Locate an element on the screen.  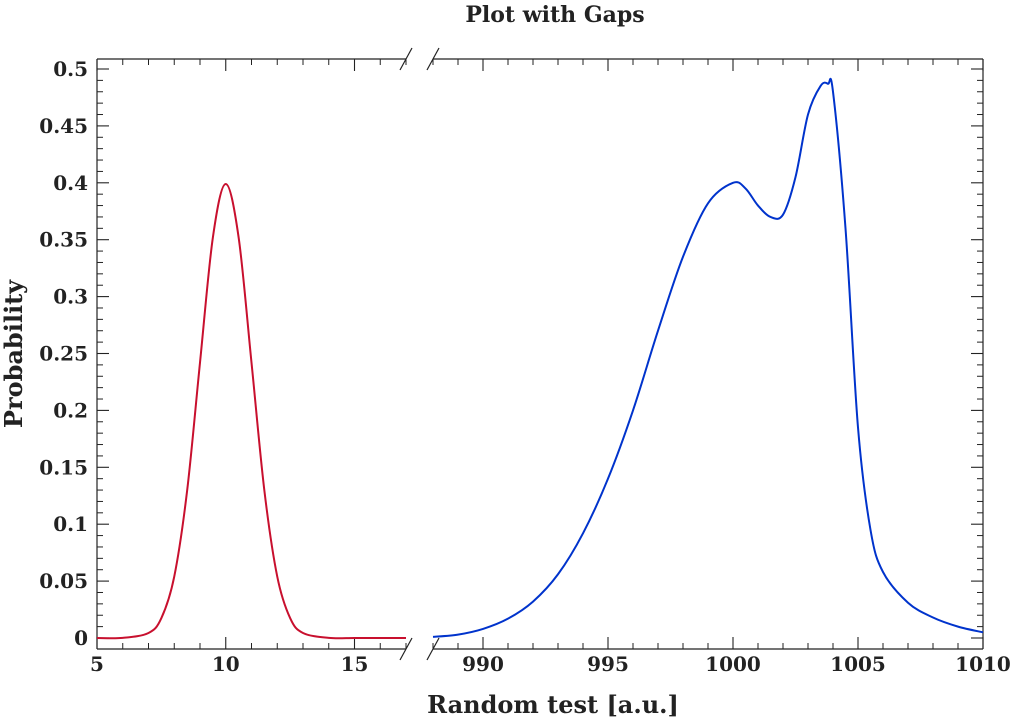
x-tick-label: 5 is located at coordinates (97, 664).